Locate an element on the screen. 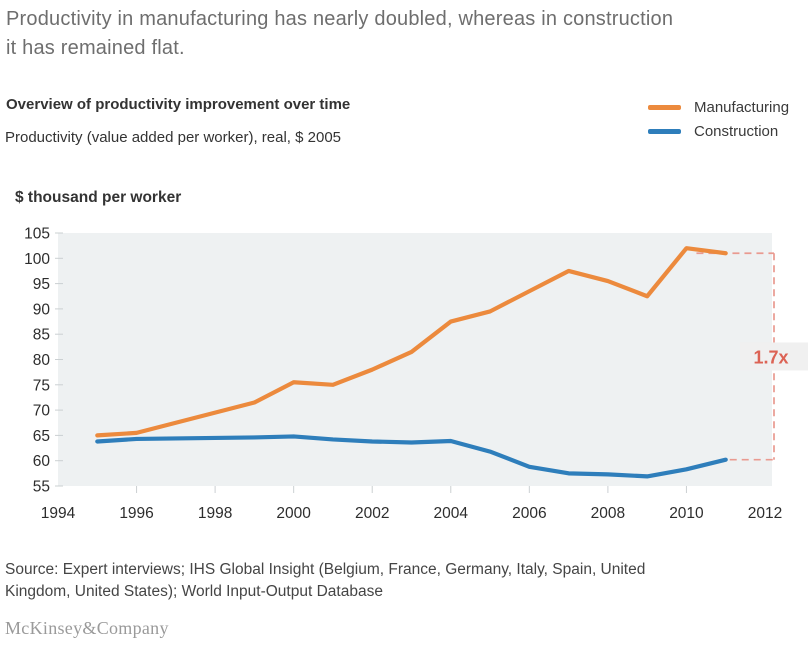 The image size is (810, 649). legend-item-manufacturing: Manufacturing is located at coordinates (718, 107).